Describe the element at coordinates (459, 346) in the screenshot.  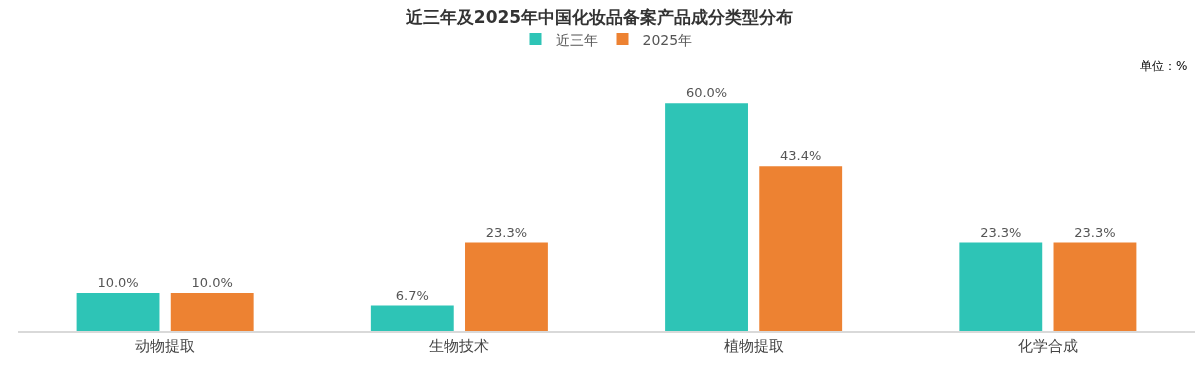
I see `x-tick-label: 生物技术` at that location.